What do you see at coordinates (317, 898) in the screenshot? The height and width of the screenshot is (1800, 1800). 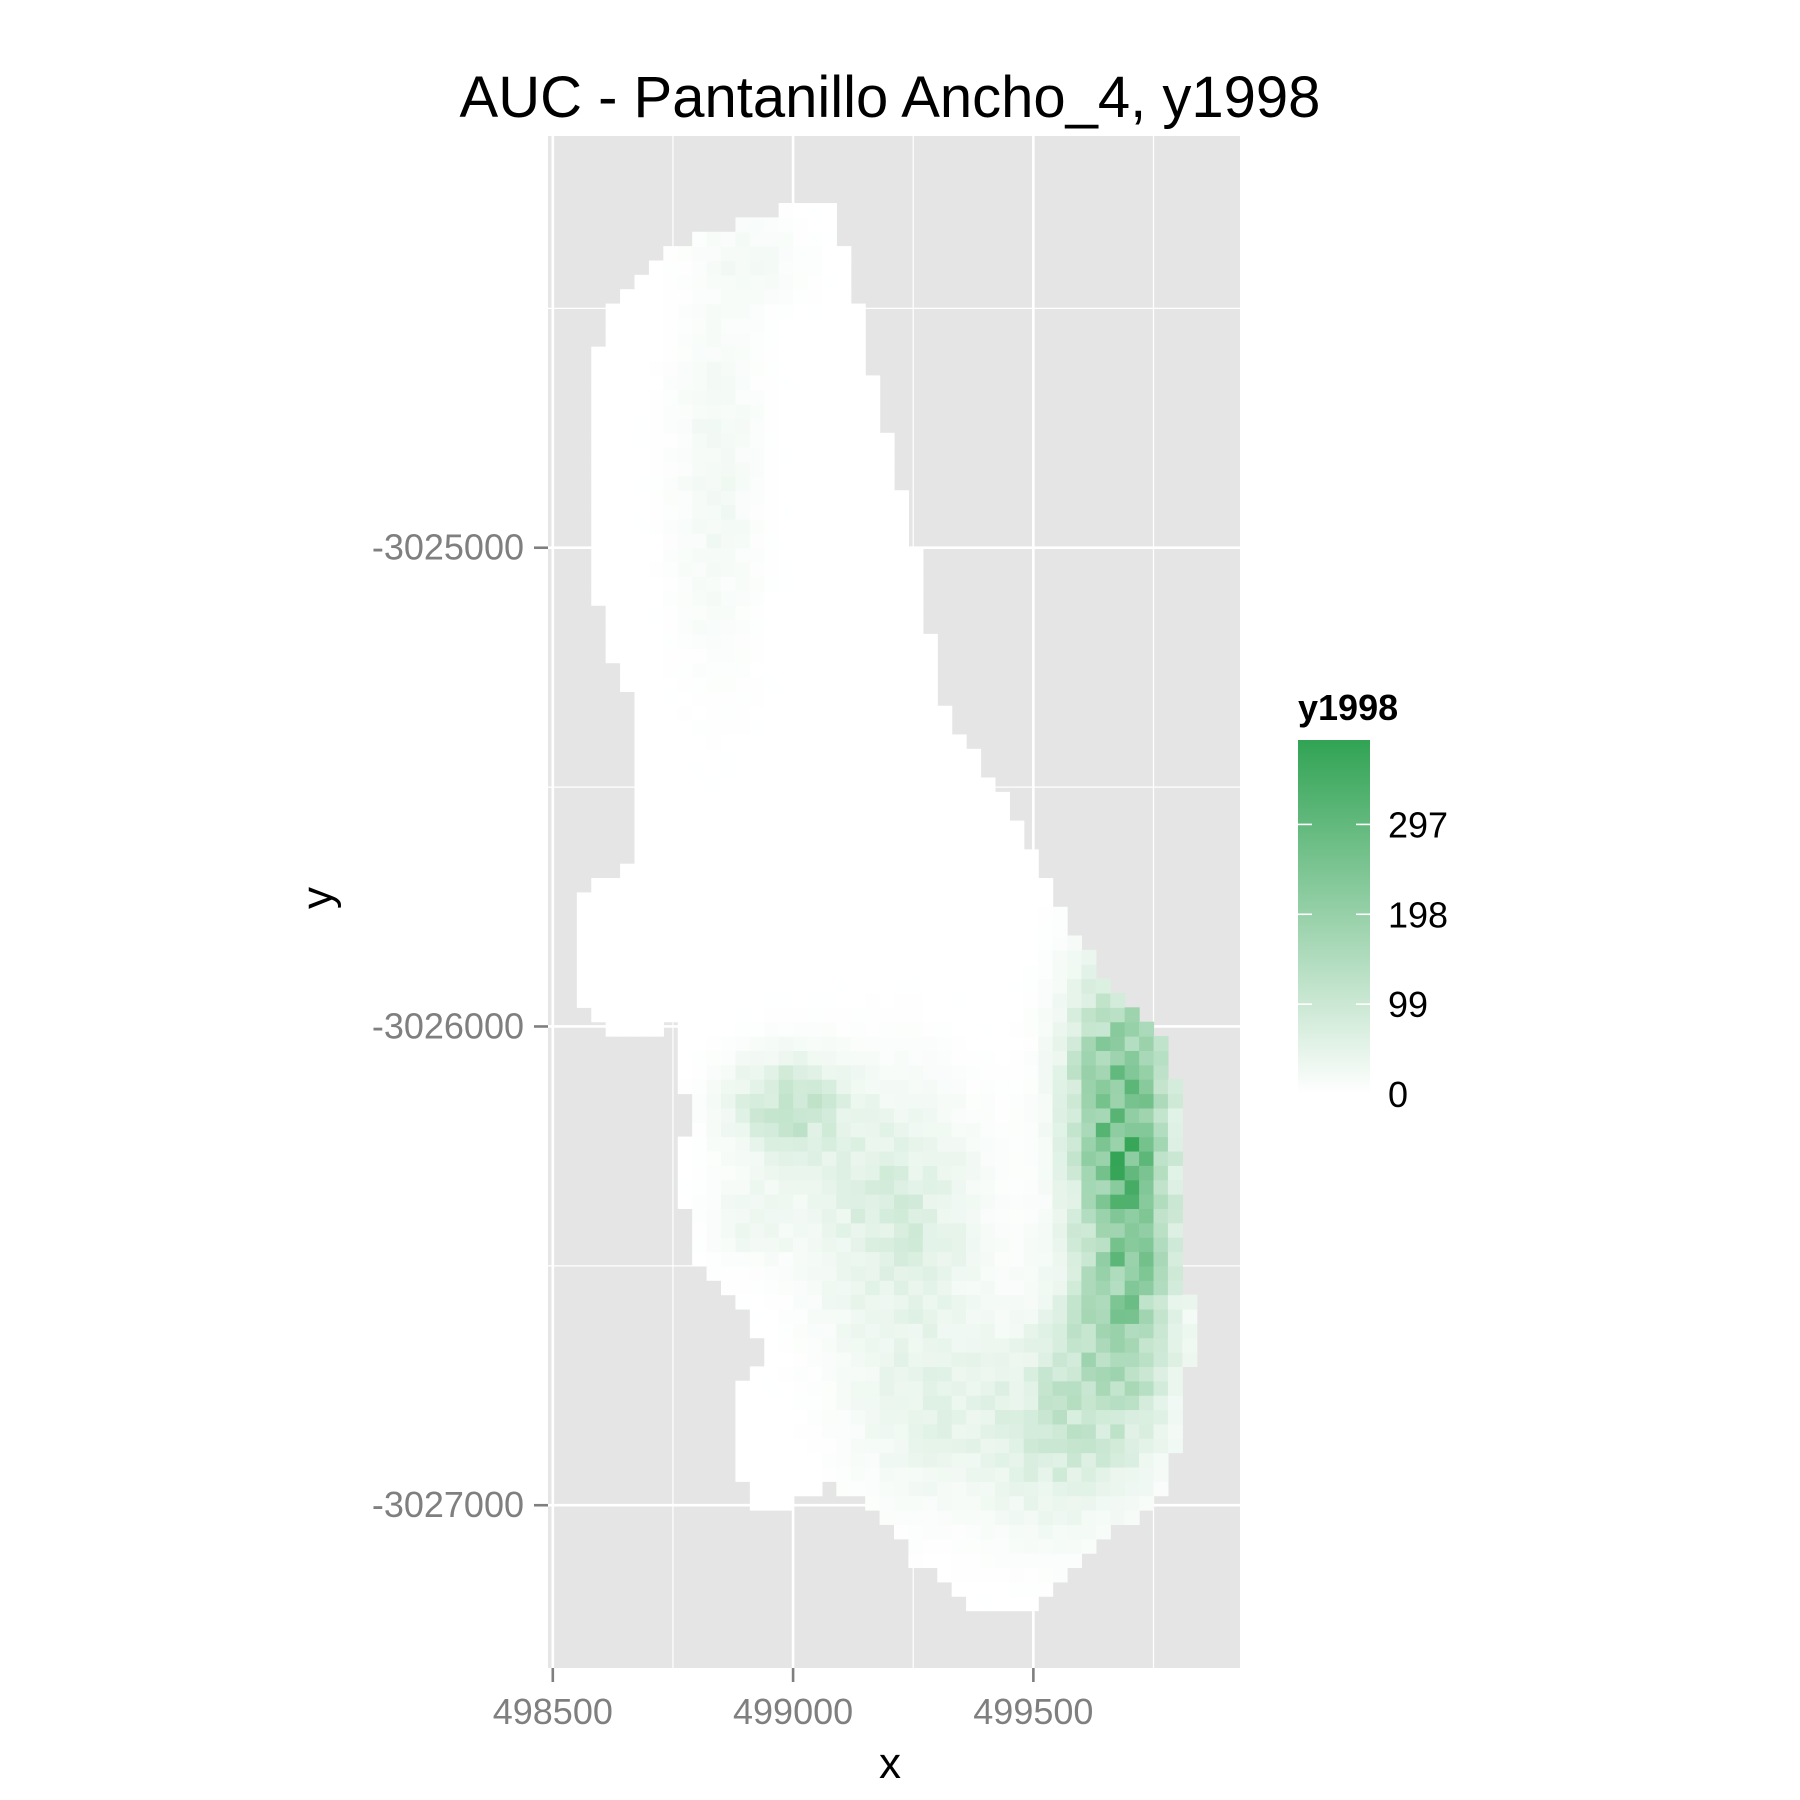 I see `y-axis-title: y` at bounding box center [317, 898].